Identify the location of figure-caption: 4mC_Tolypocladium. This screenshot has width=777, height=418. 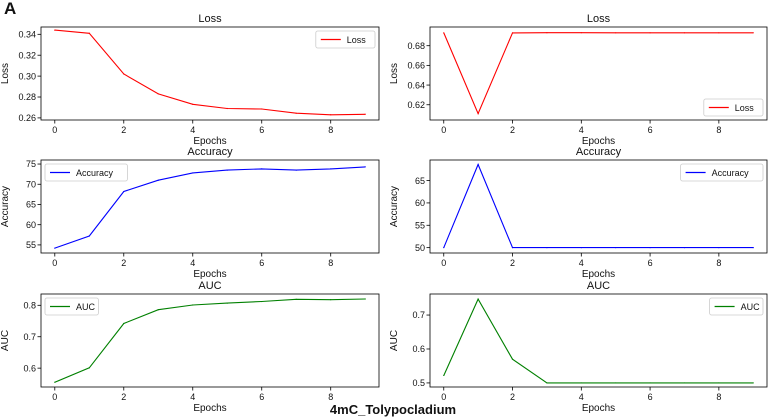
(393, 409).